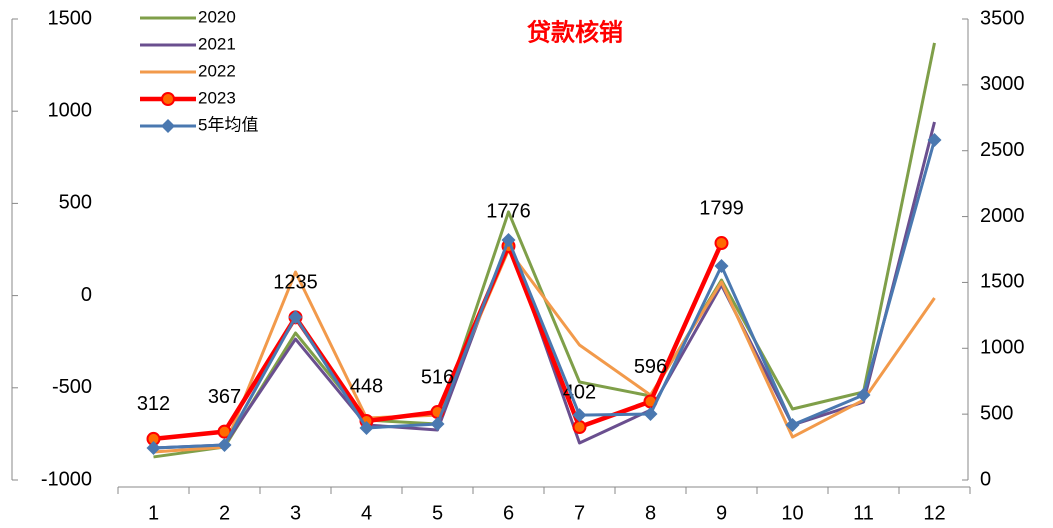 The width and height of the screenshot is (1053, 528). Describe the element at coordinates (295, 283) in the screenshot. I see `data-label: 1235` at that location.